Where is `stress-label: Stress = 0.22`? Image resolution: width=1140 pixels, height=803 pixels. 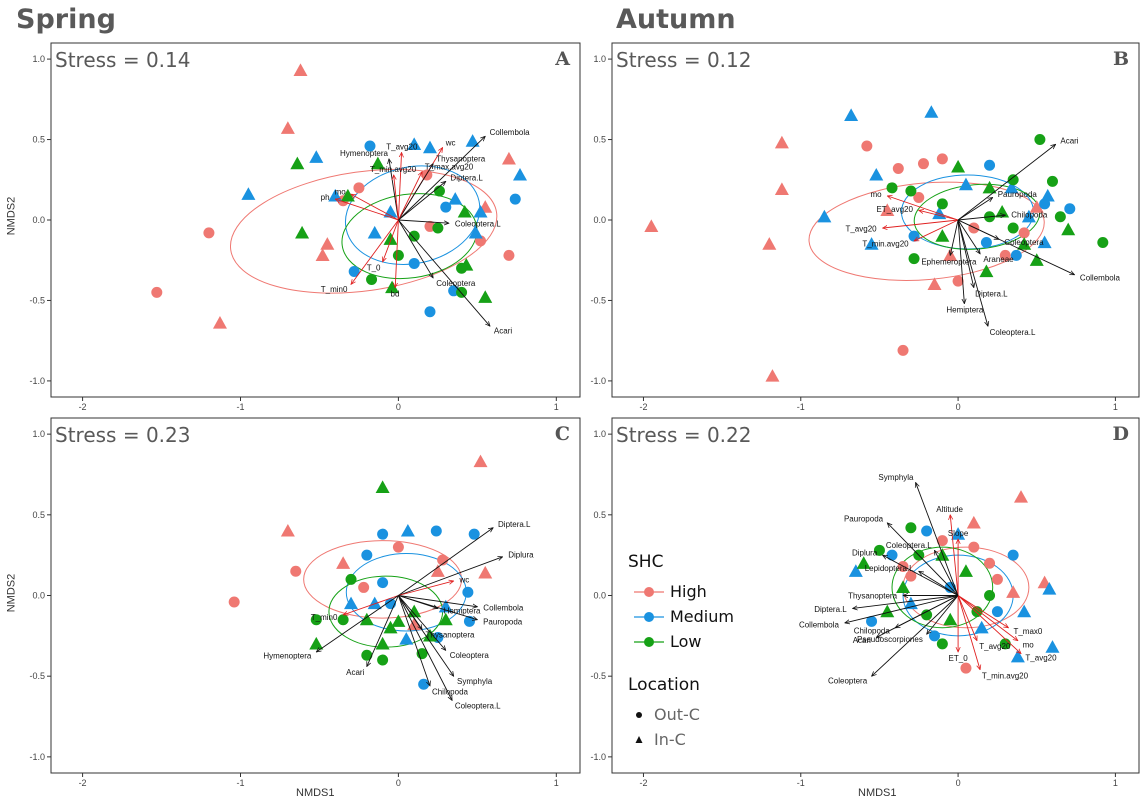 stress-label: Stress = 0.22 is located at coordinates (683, 435).